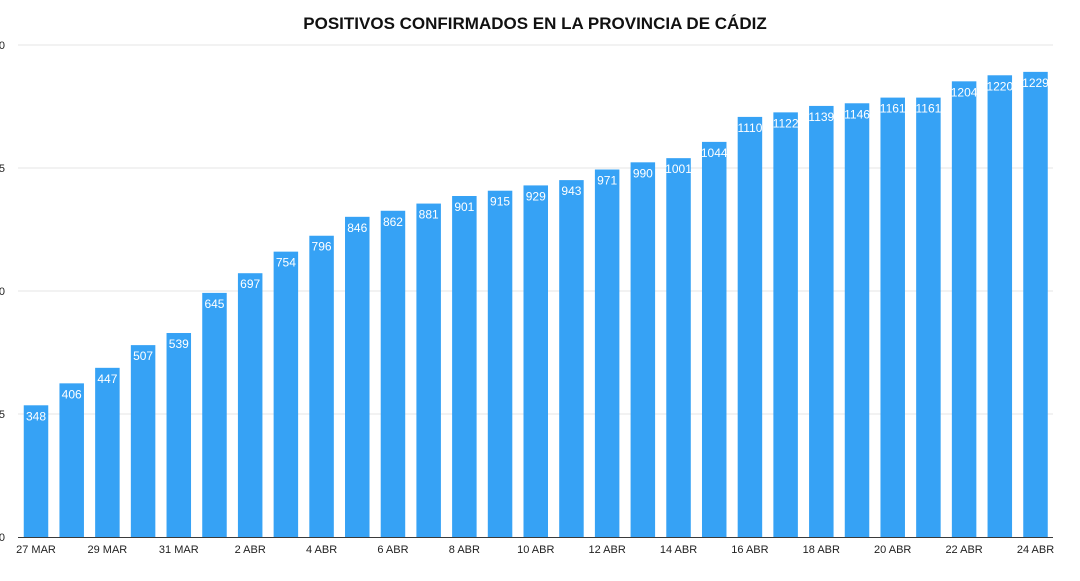 The image size is (1080, 581). I want to click on bar-value-label: 1139, so click(821, 117).